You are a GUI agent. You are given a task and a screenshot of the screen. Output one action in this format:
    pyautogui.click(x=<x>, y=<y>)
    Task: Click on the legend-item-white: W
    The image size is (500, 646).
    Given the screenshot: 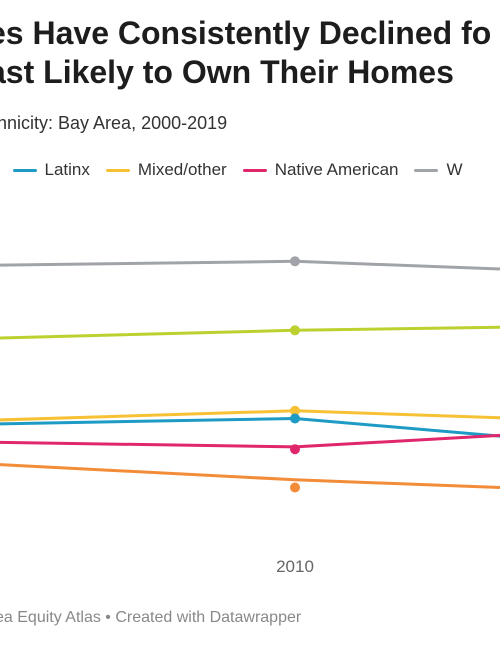 What is the action you would take?
    pyautogui.click(x=438, y=170)
    